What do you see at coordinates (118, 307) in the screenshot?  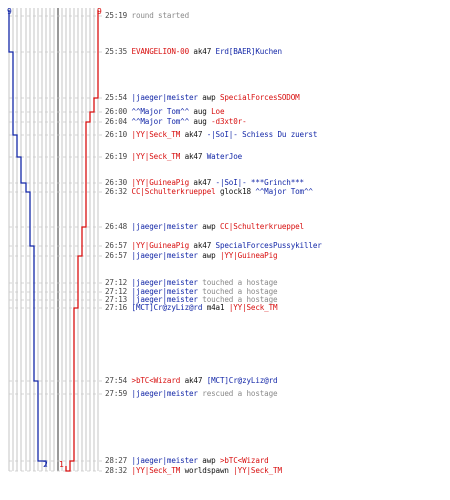 I see `event-time: 27:16` at bounding box center [118, 307].